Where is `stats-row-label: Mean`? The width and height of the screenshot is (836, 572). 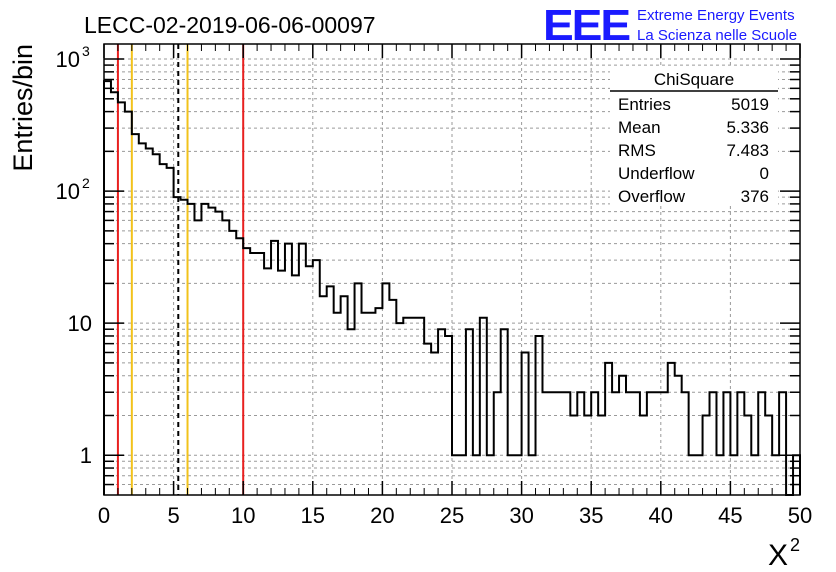
stats-row-label: Mean is located at coordinates (639, 127).